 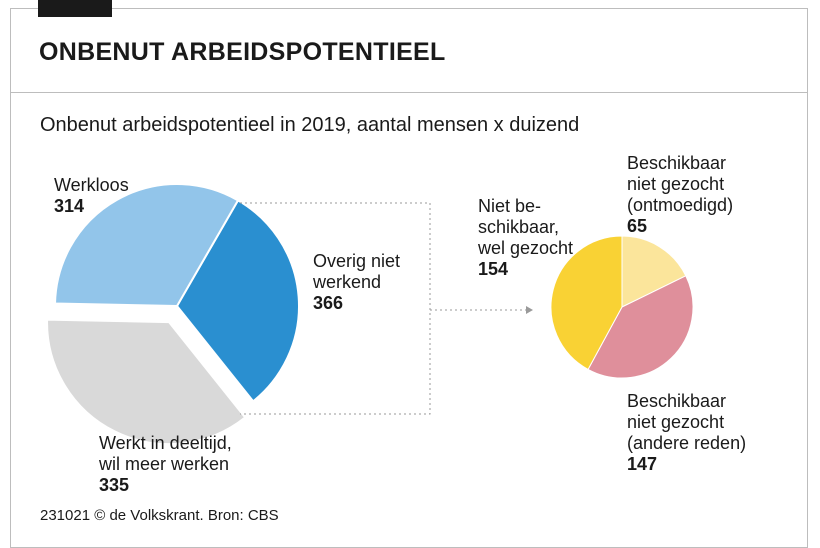 What do you see at coordinates (328, 303) in the screenshot?
I see `label-overig-value: 366` at bounding box center [328, 303].